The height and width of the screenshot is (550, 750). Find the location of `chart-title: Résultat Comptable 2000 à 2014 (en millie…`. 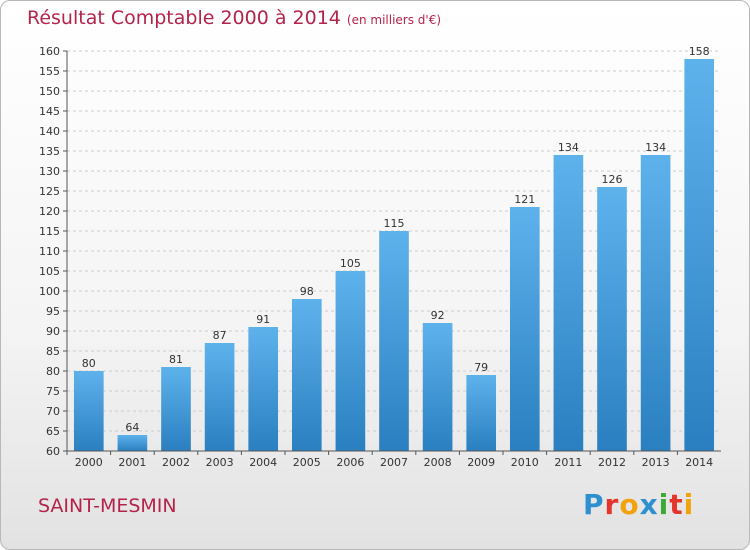

chart-title: Résultat Comptable 2000 à 2014 (en millie… is located at coordinates (234, 18).